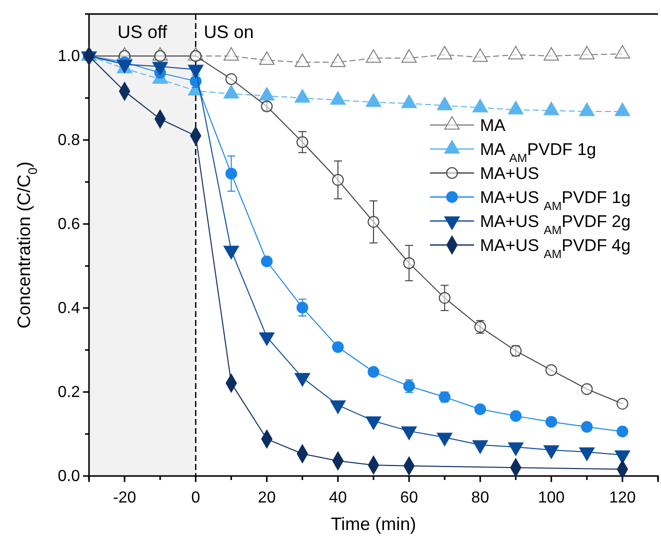  Describe the element at coordinates (555, 224) in the screenshot. I see `legend-label: MA+US $_{AM}$PVDF 2g` at that location.